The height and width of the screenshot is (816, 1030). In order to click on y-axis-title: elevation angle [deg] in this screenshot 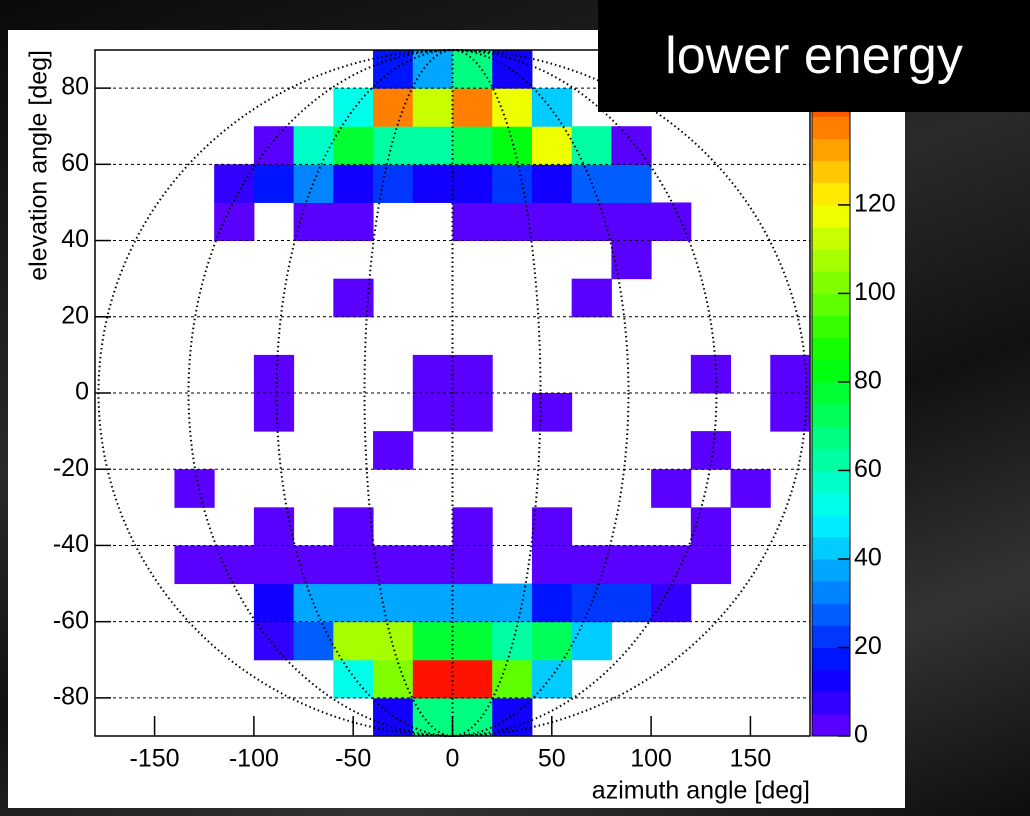, I will do `click(39, 165)`.